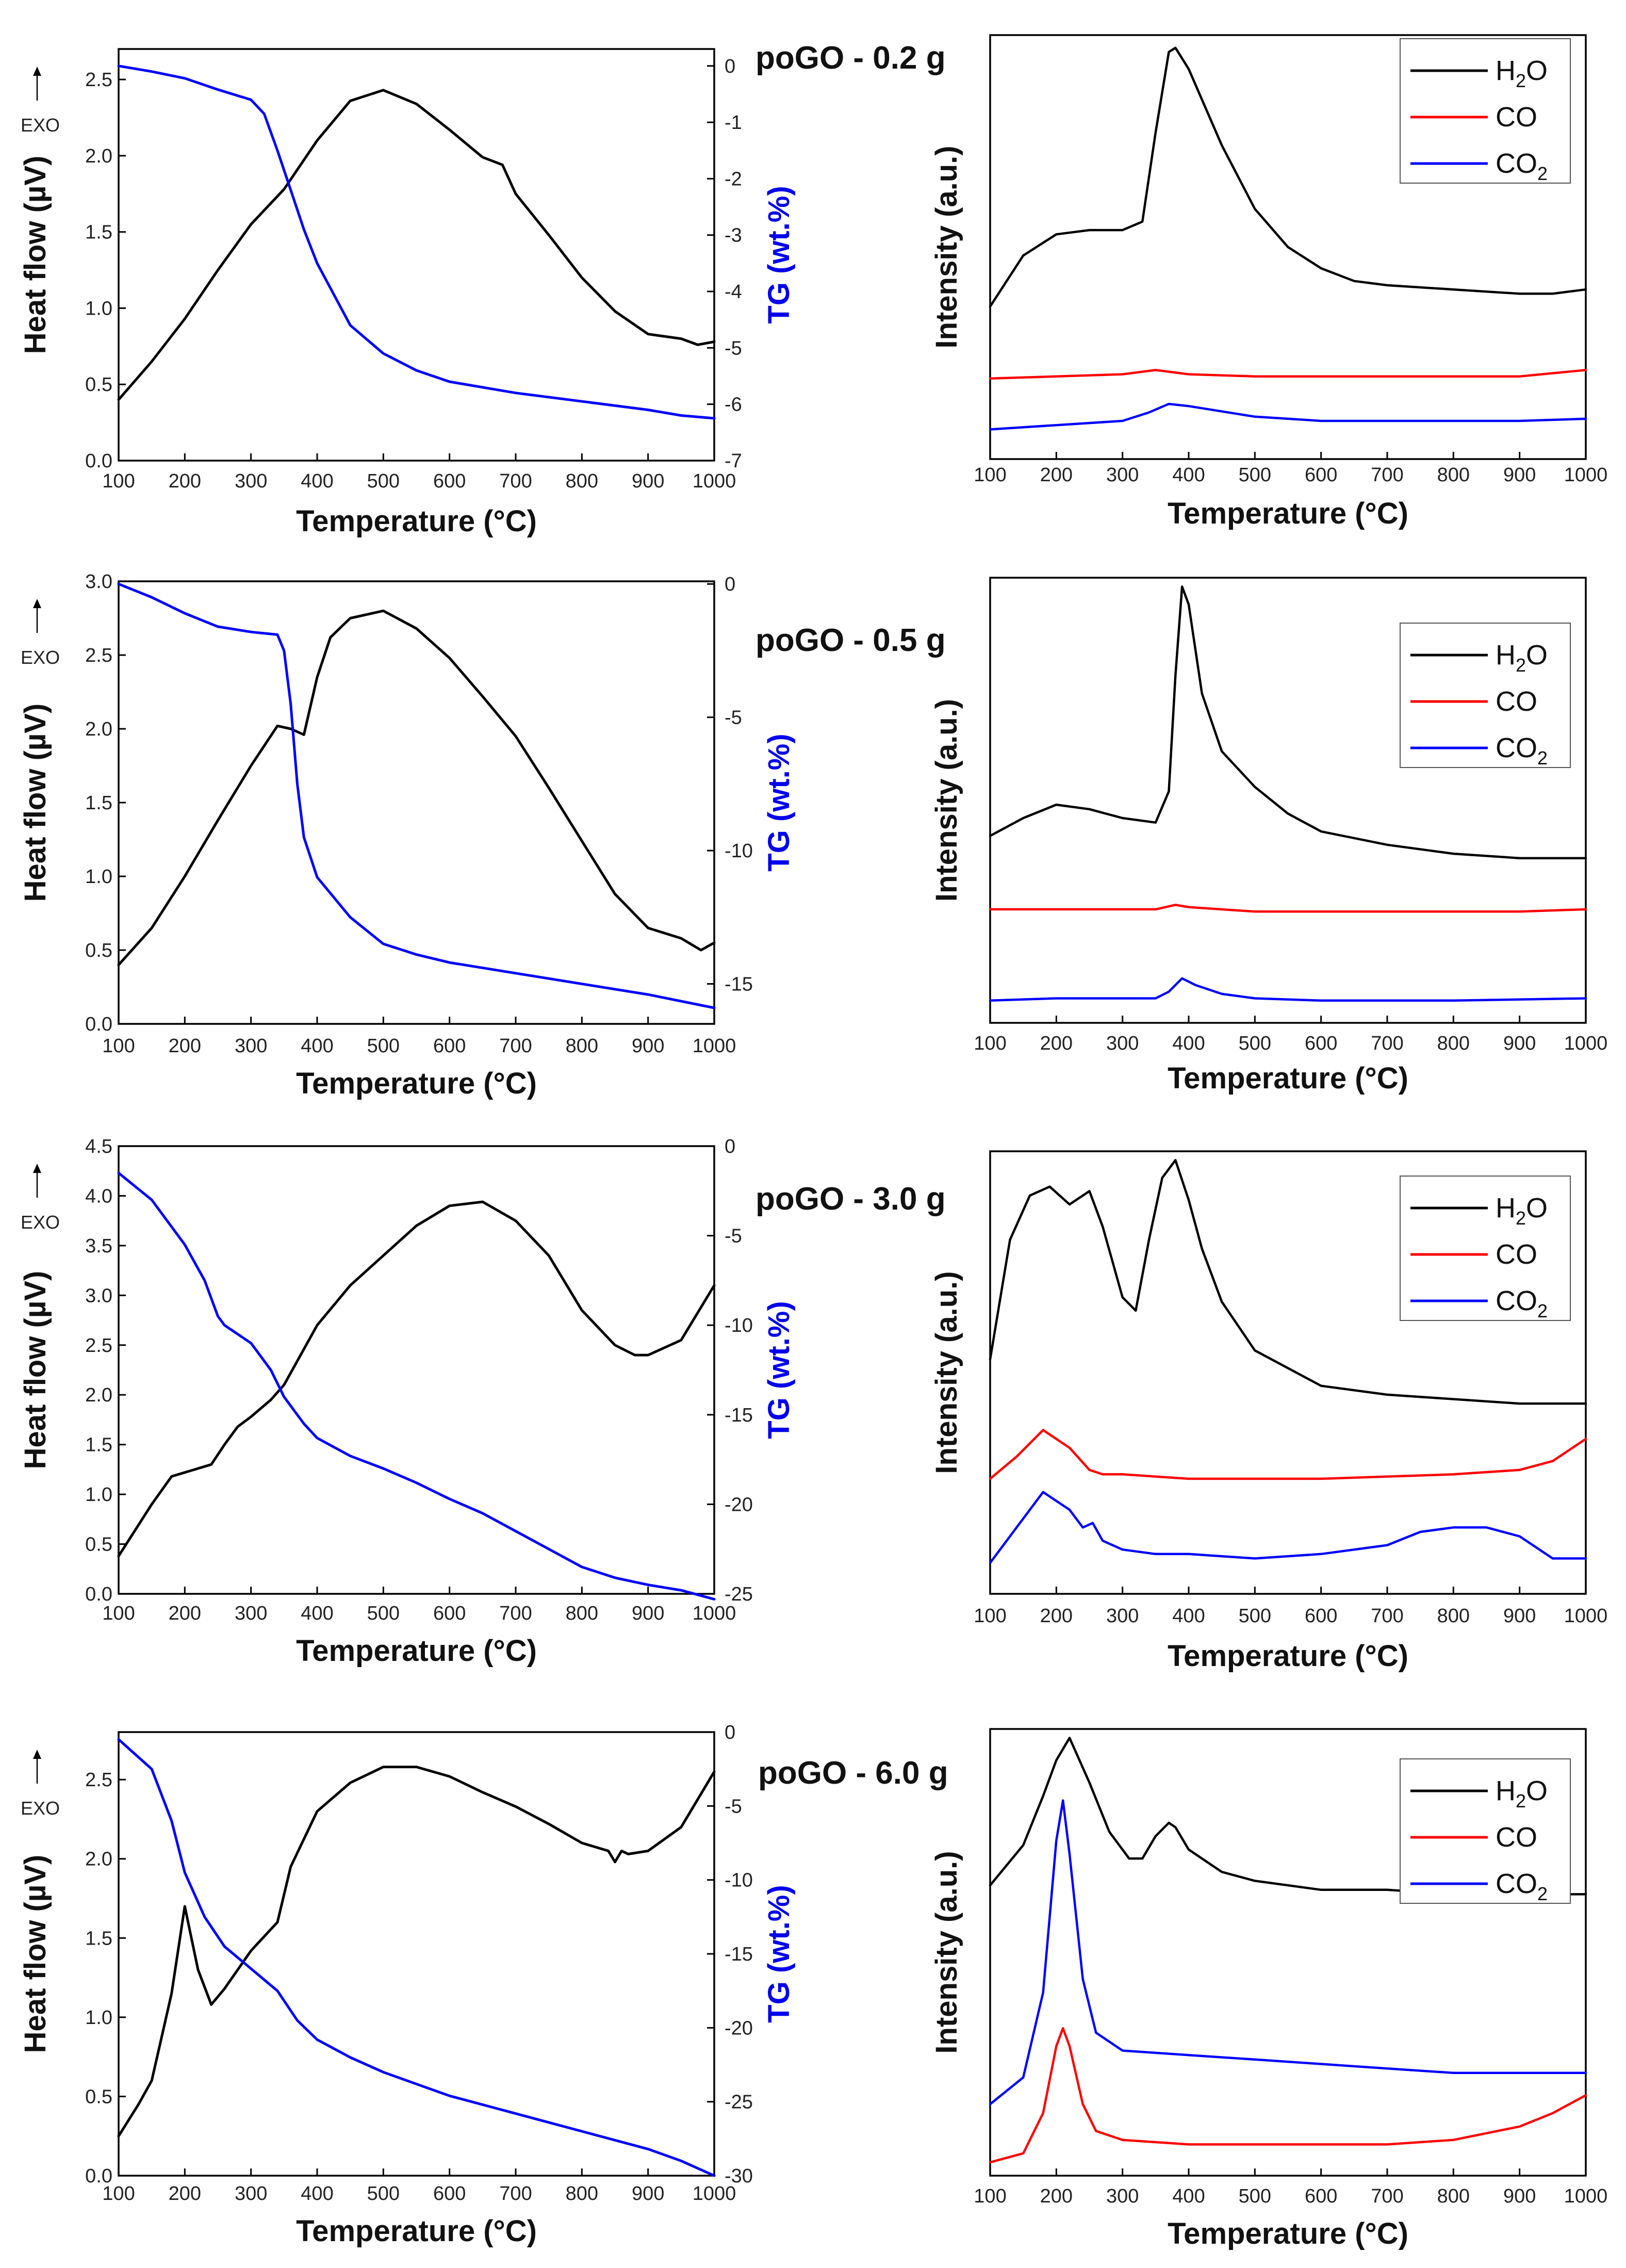 Image resolution: width=1626 pixels, height=2268 pixels. What do you see at coordinates (1288, 416) in the screenshot?
I see `panel-1-ms-co2-line` at bounding box center [1288, 416].